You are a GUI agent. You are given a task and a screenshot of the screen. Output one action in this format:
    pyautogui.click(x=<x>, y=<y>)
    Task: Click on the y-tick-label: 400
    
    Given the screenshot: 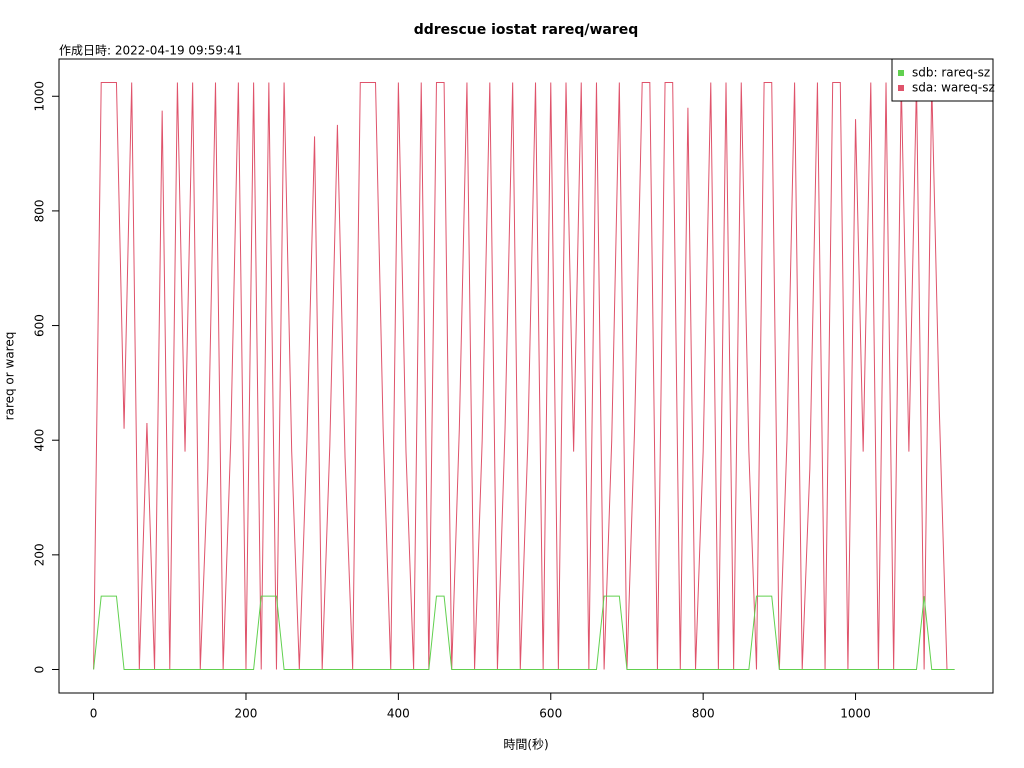 What is the action you would take?
    pyautogui.click(x=40, y=440)
    